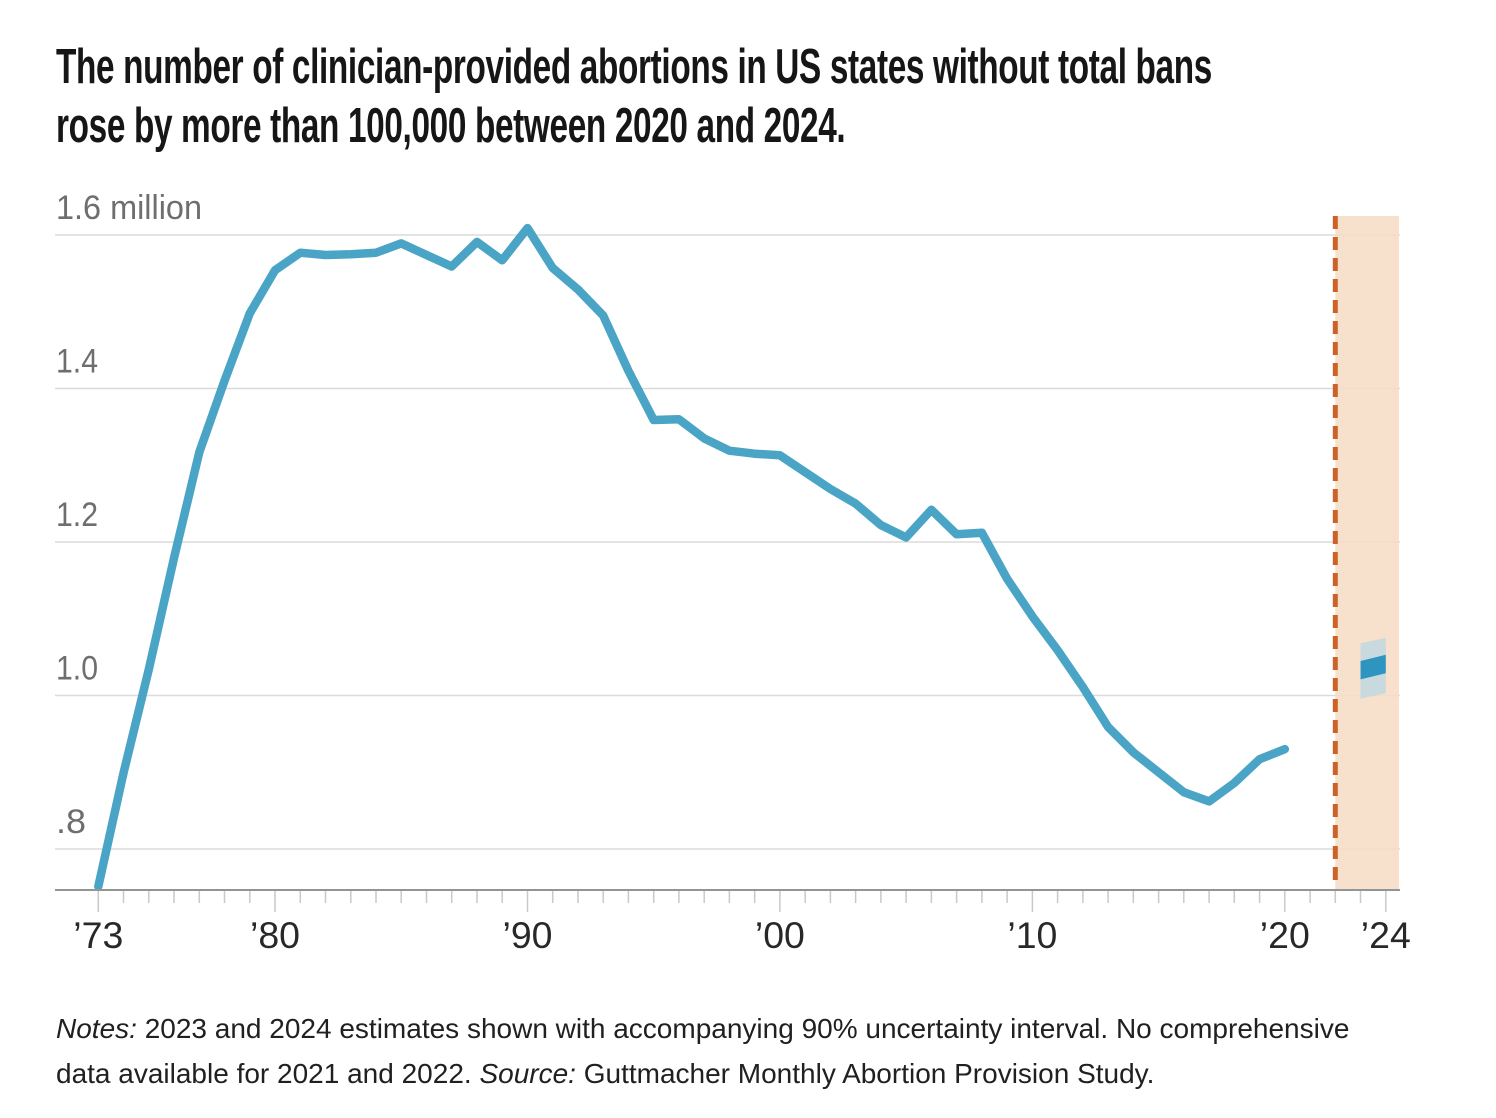 This screenshot has width=1496, height=1118. I want to click on x-tick-label: ’20, so click(1285, 935).